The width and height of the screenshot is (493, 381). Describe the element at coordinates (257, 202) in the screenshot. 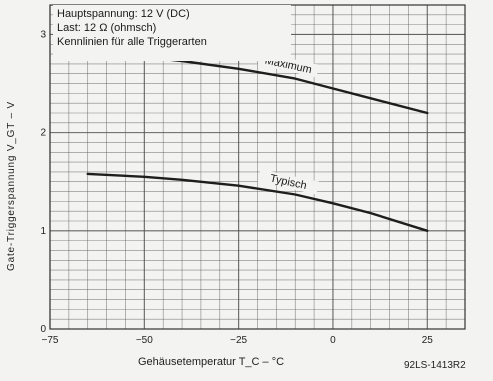

I see `series-line-typisch` at that location.